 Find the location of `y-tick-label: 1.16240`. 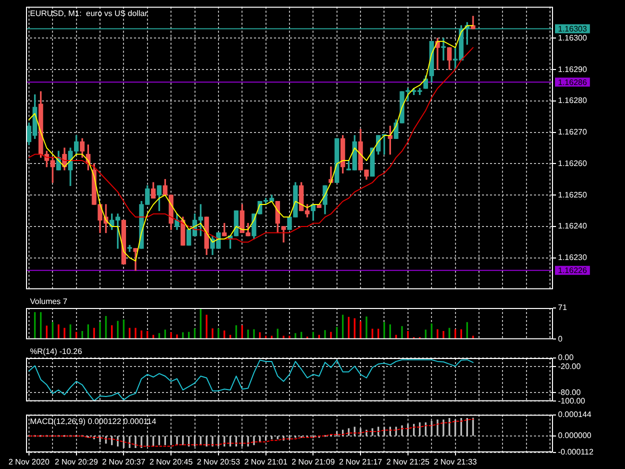

y-tick-label: 1.16240 is located at coordinates (573, 226).